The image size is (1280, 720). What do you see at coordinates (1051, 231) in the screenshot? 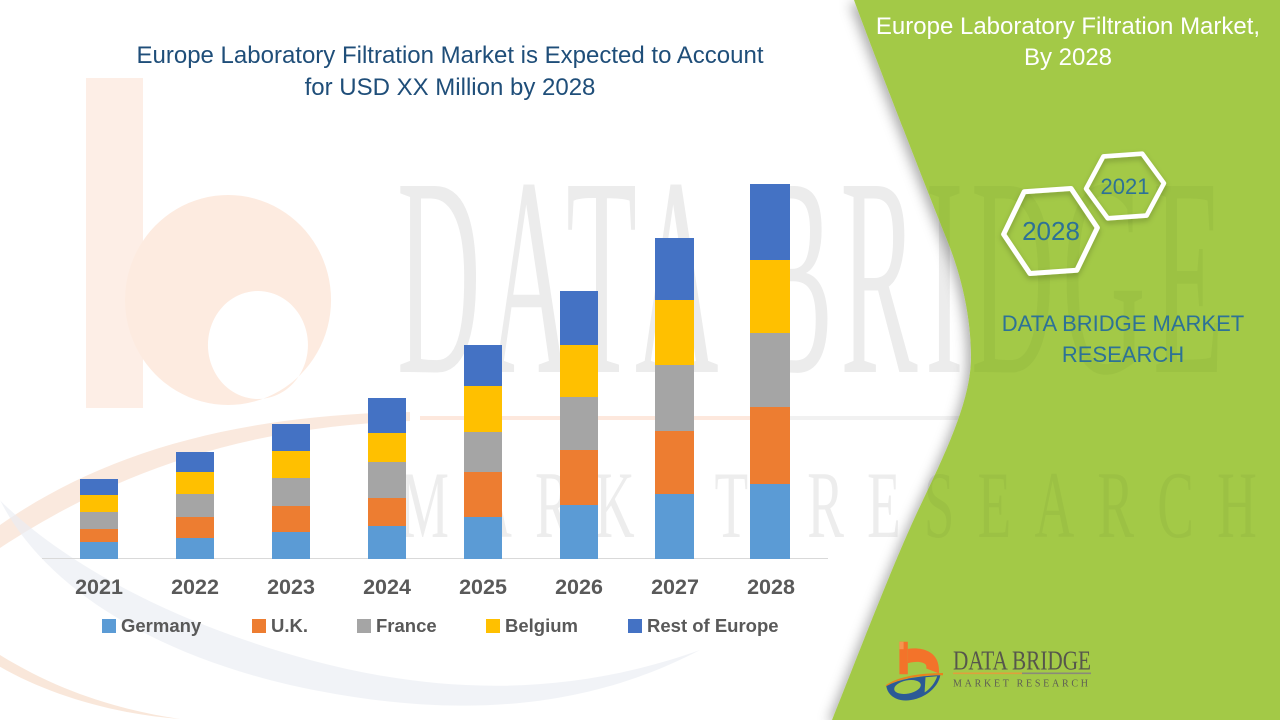
I see `svg-text: 2028` at bounding box center [1051, 231].